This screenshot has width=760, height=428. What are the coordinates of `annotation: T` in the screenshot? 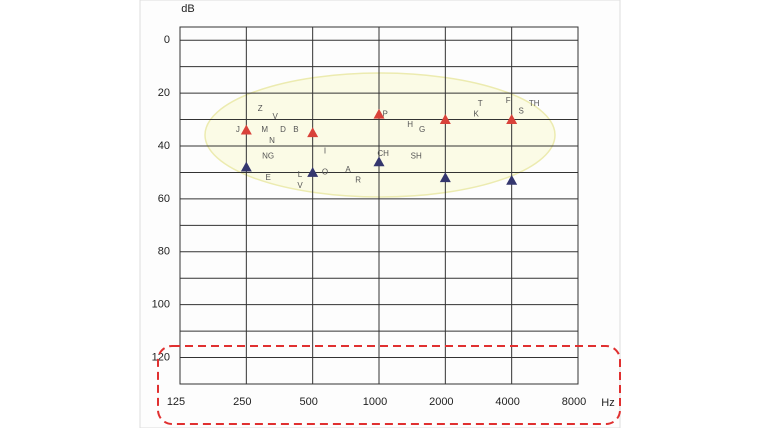 It's located at (480, 103).